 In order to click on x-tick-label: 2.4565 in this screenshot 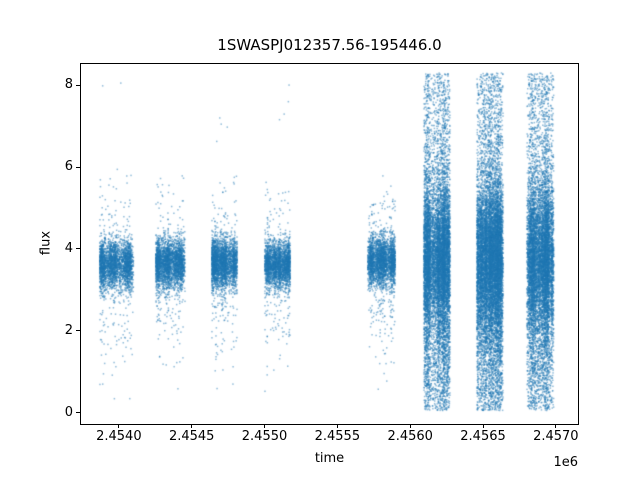, I will do `click(483, 436)`.